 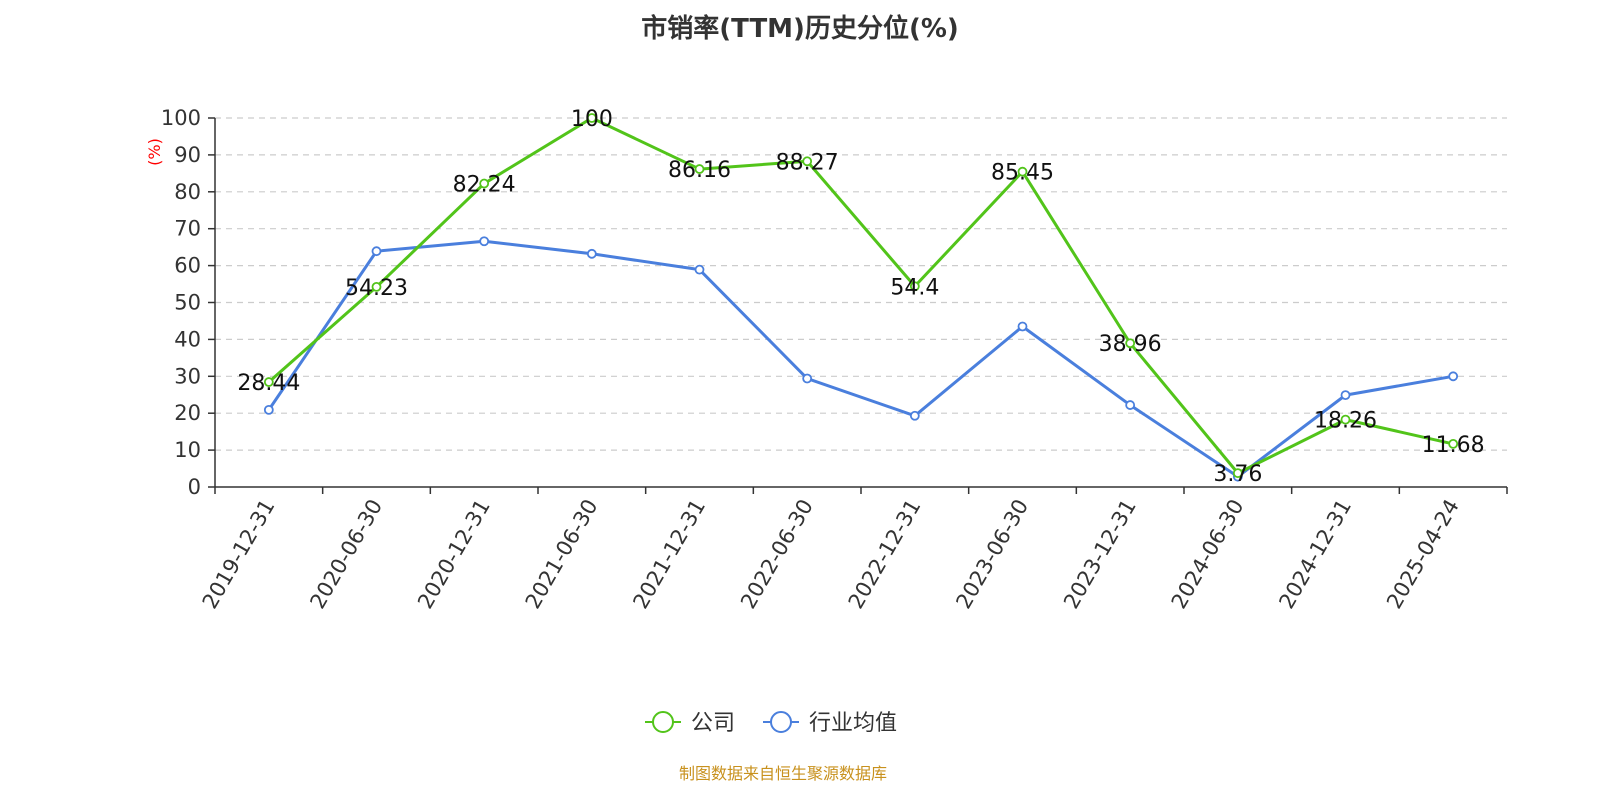 What do you see at coordinates (562, 554) in the screenshot?
I see `x-tick-label: 2021-06-30` at bounding box center [562, 554].